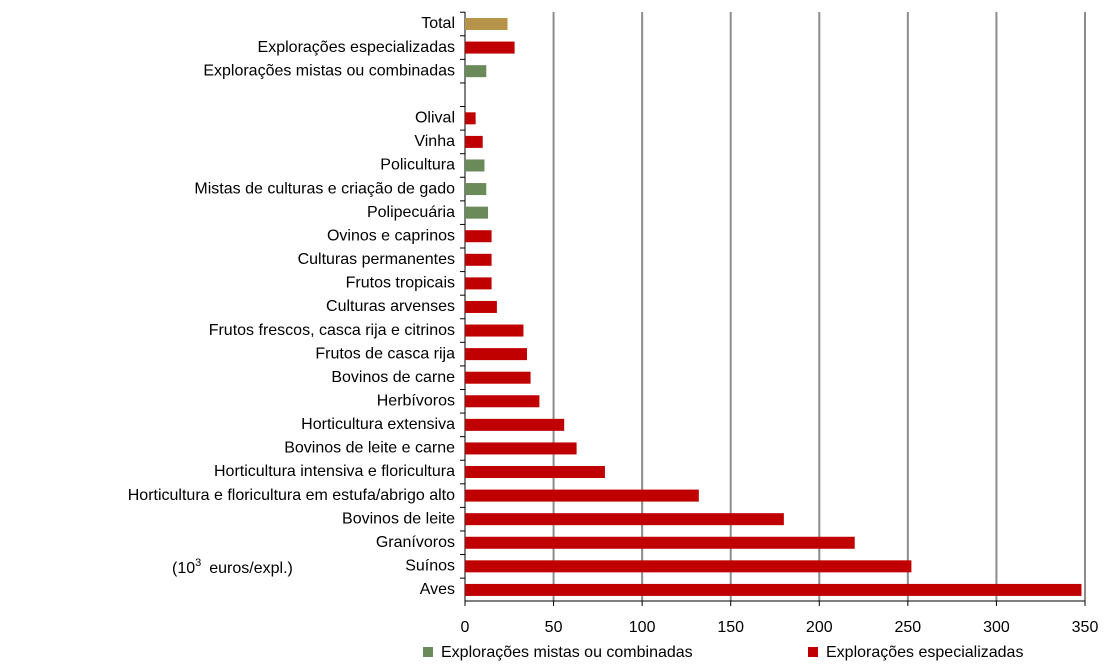  I want to click on y-tick-label: Policultura, so click(417, 165).